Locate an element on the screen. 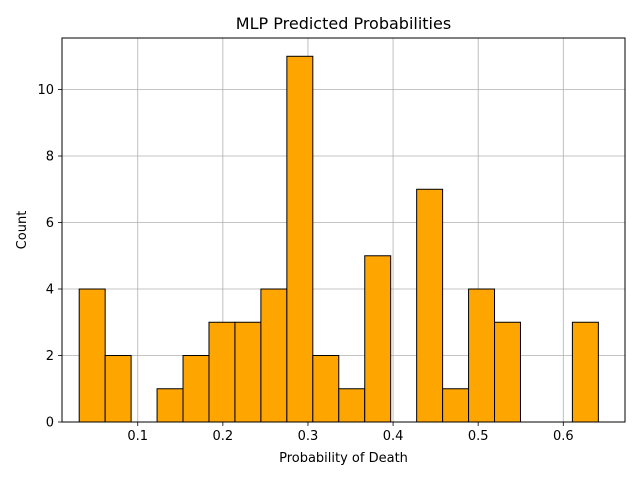 The image size is (640, 480). x-tick-label: 0.5 is located at coordinates (478, 436).